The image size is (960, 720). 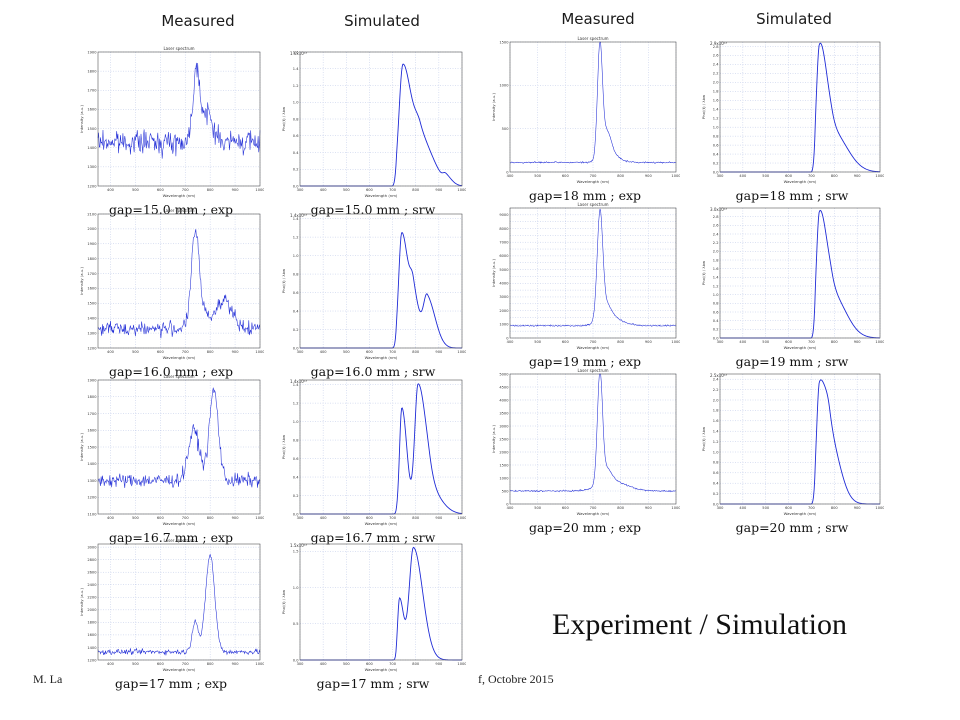 What do you see at coordinates (296, 552) in the screenshot?
I see `y-tick-label: 1.5` at bounding box center [296, 552].